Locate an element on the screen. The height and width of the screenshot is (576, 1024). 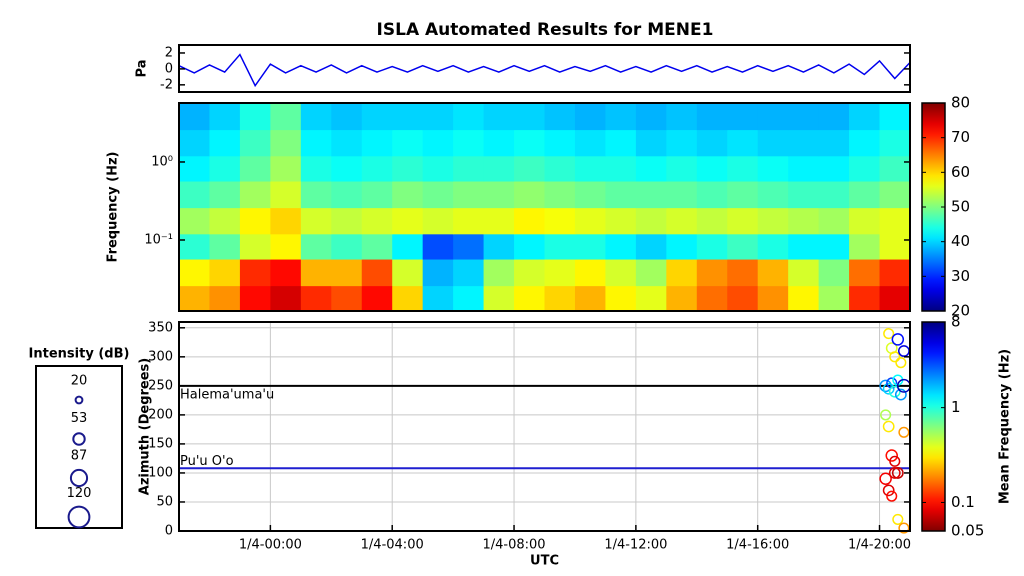
plot-area is located at coordinates (544, 68).